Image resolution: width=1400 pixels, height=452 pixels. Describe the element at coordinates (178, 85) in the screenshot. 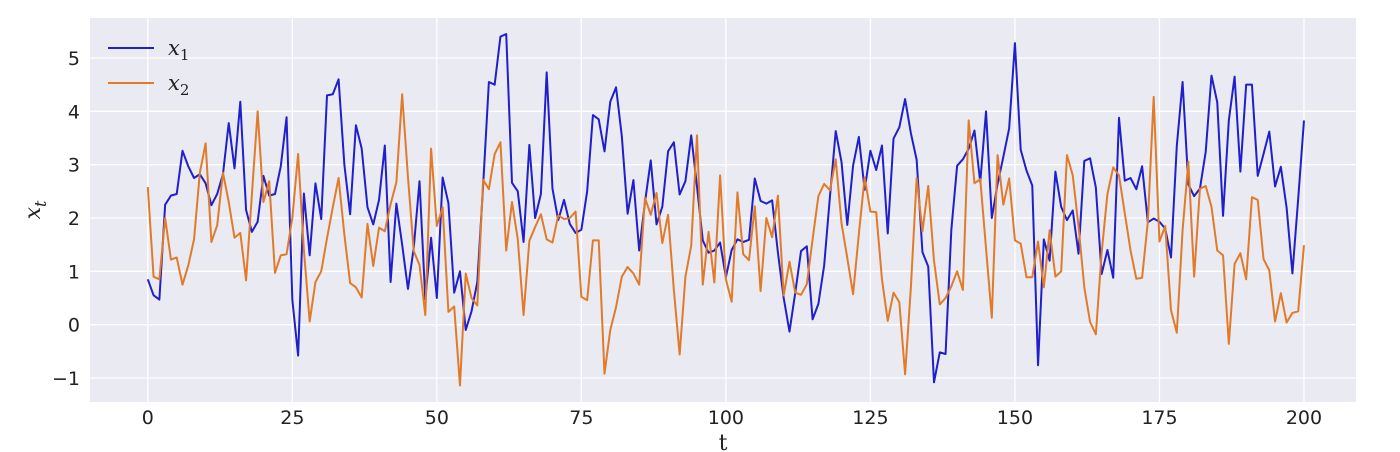

I see `legend-label: x2` at that location.